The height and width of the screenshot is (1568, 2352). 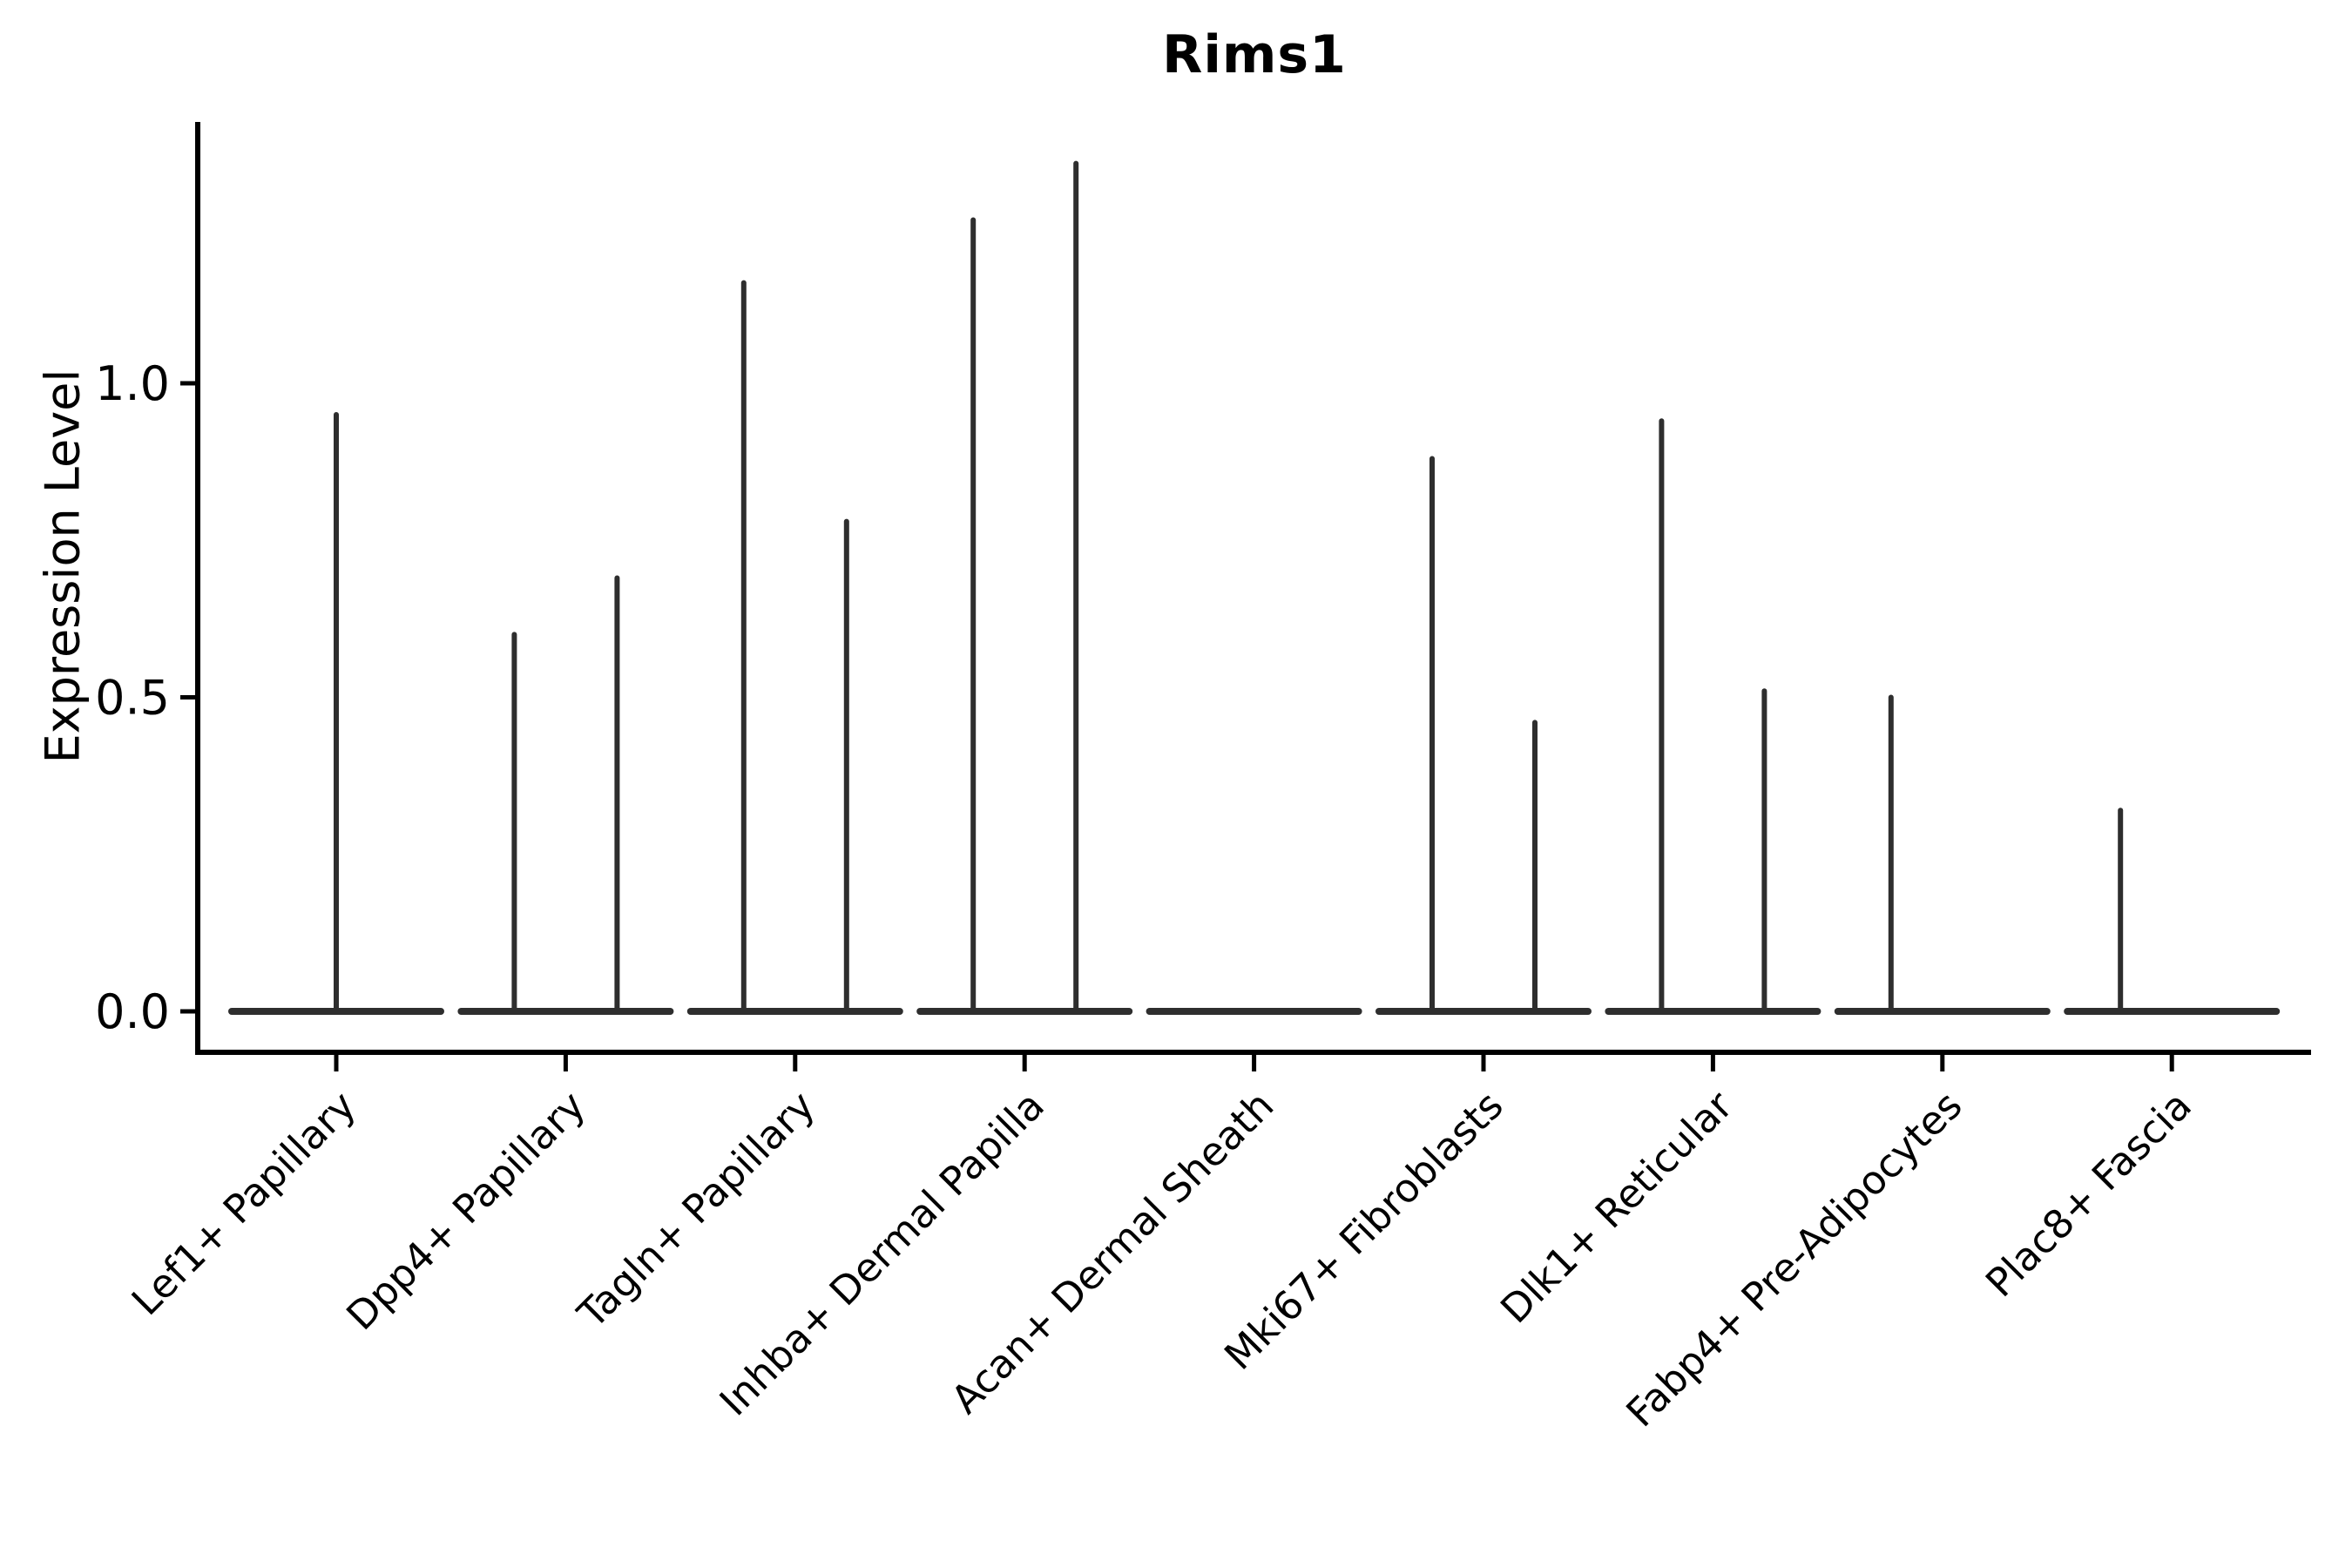 I want to click on chart-title: Rims1, so click(x=1254, y=54).